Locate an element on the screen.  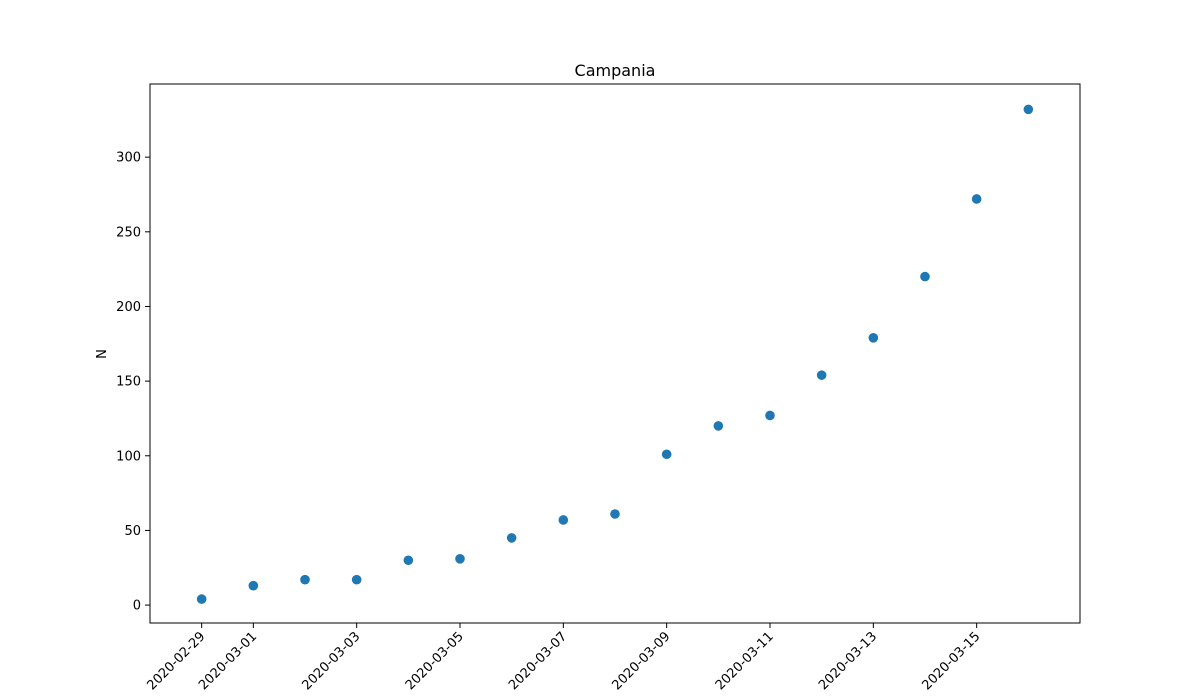
y-tick-label: 0 is located at coordinates (137, 606).